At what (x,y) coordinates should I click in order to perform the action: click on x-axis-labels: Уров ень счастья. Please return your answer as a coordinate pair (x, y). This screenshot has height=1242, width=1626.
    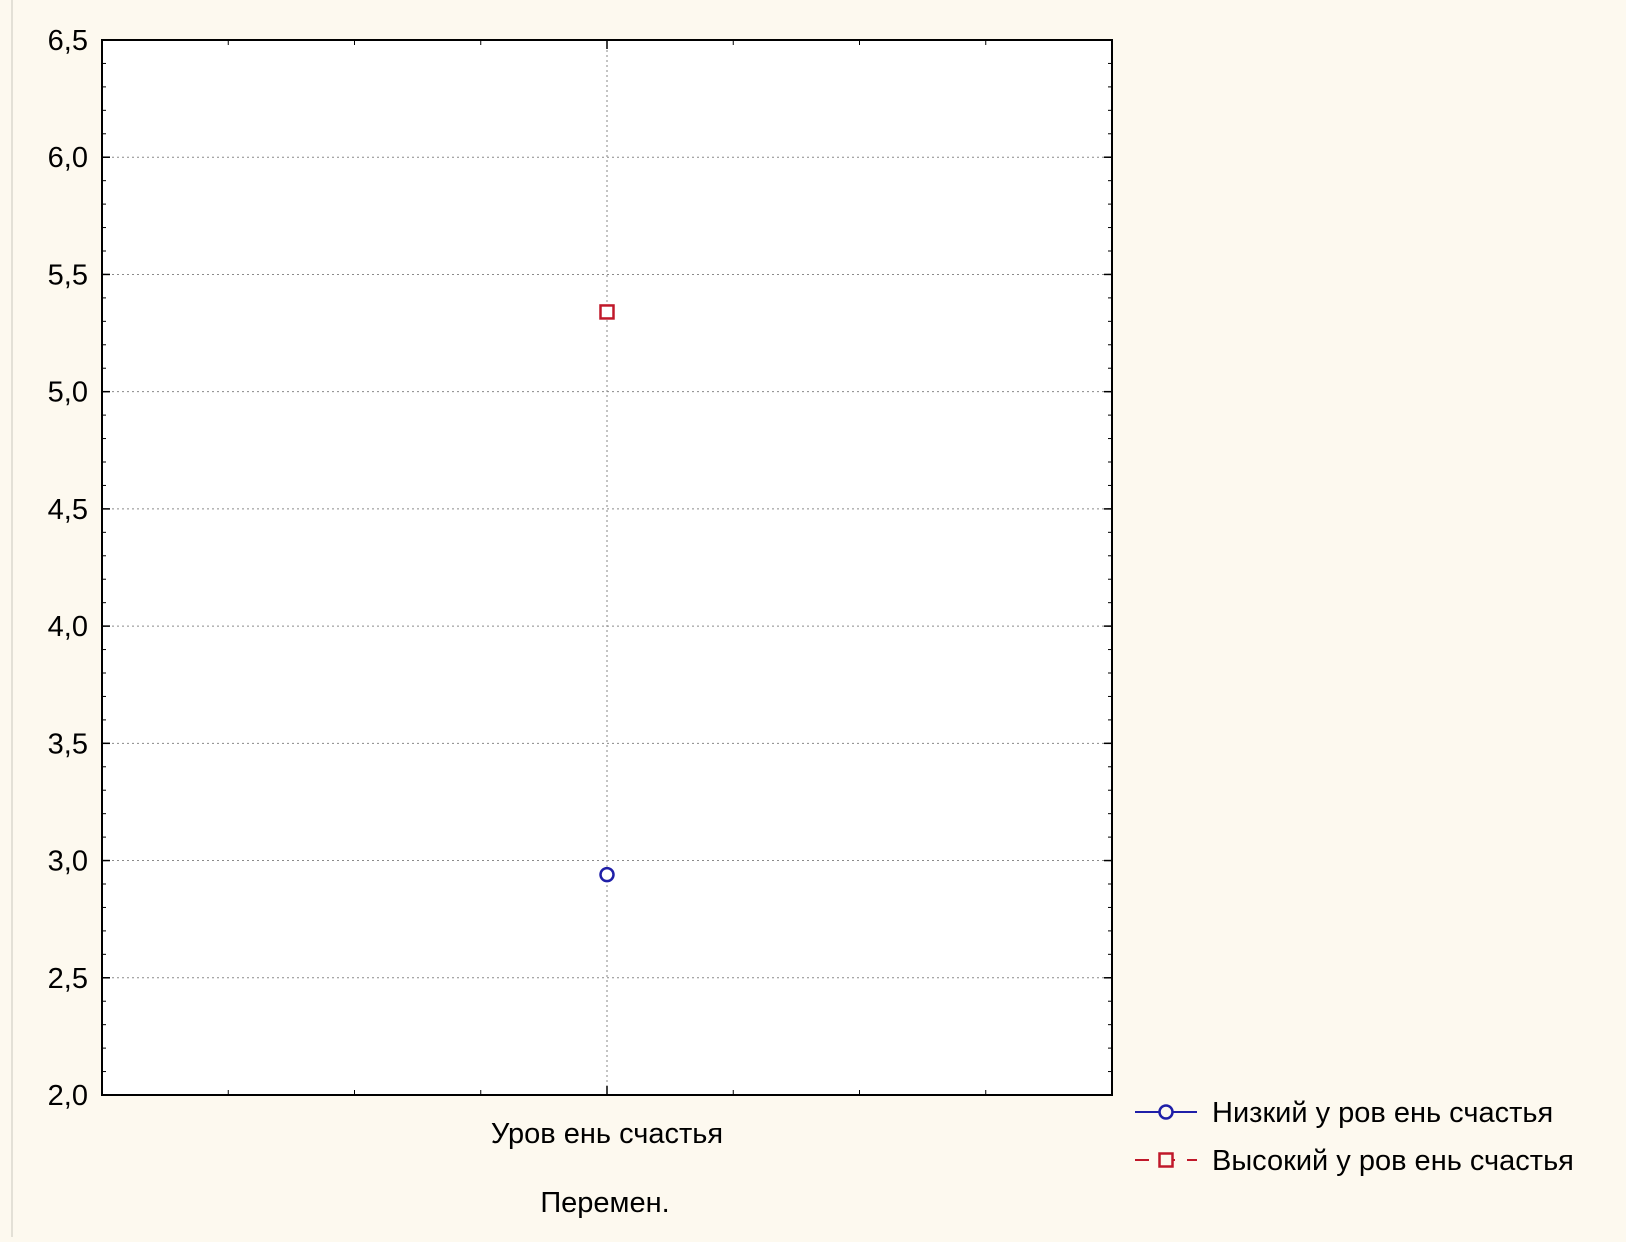
    Looking at the image, I should click on (607, 1134).